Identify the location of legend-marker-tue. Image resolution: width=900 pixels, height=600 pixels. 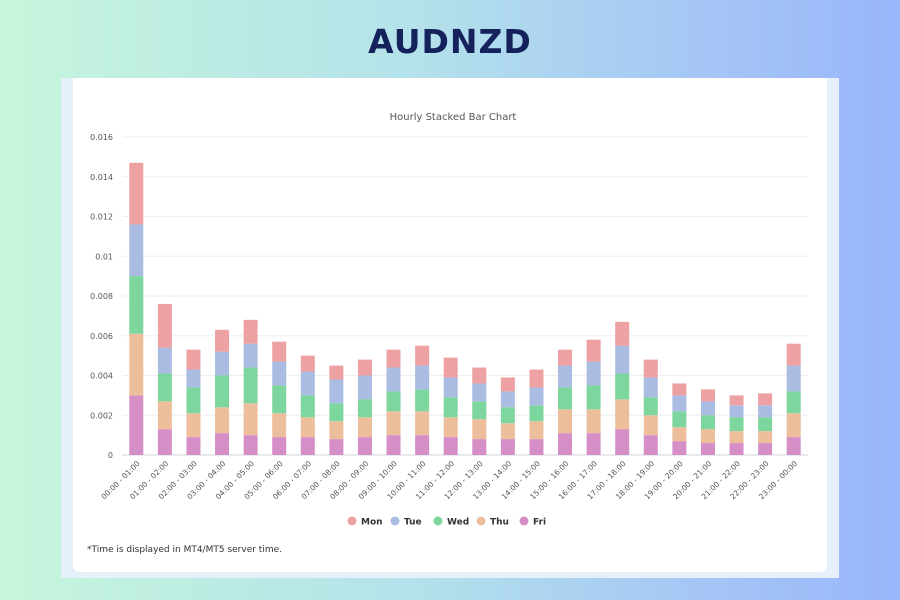
(395, 521).